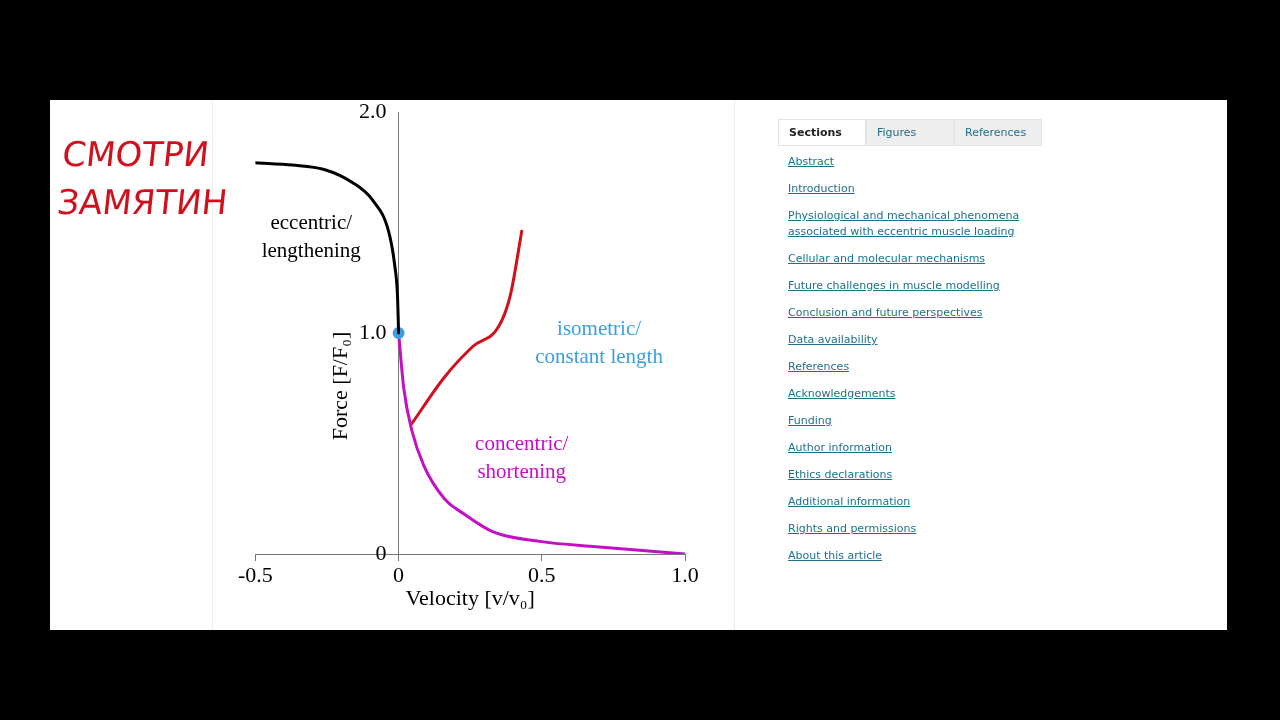 The width and height of the screenshot is (1280, 720). What do you see at coordinates (522, 456) in the screenshot?
I see `annotation: concentric/shortening` at bounding box center [522, 456].